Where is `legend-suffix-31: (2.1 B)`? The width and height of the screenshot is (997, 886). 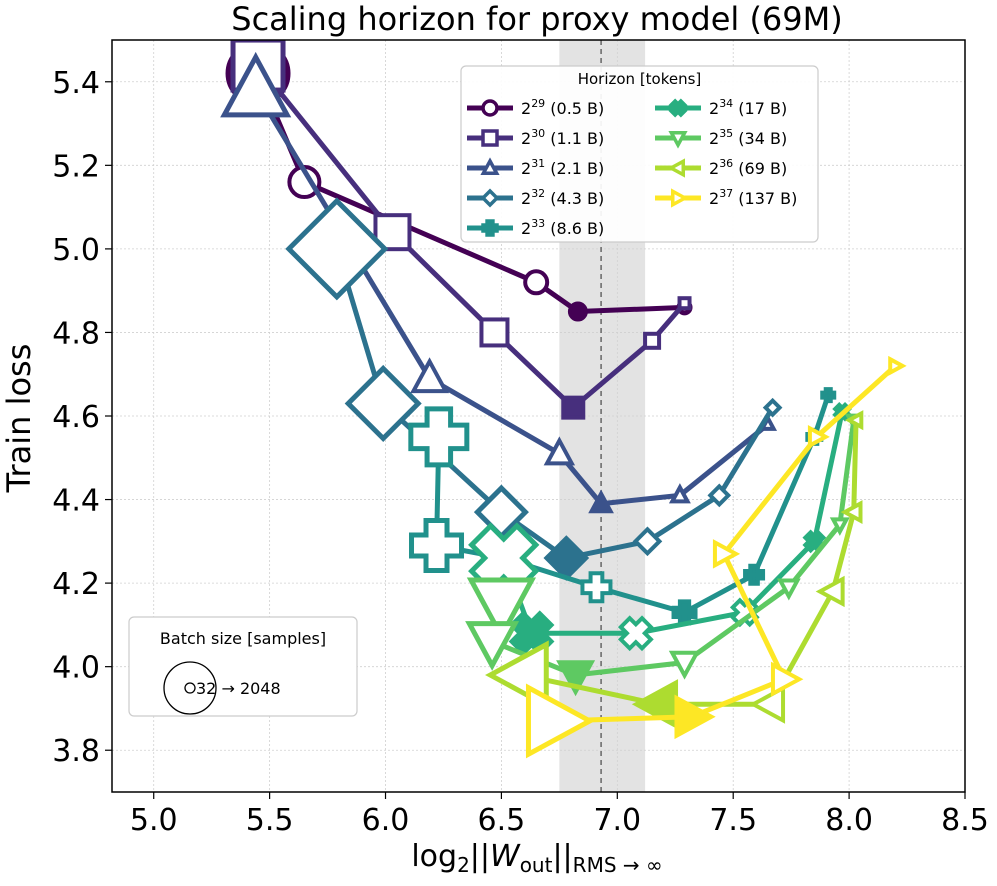 legend-suffix-31: (2.1 B) is located at coordinates (574, 168).